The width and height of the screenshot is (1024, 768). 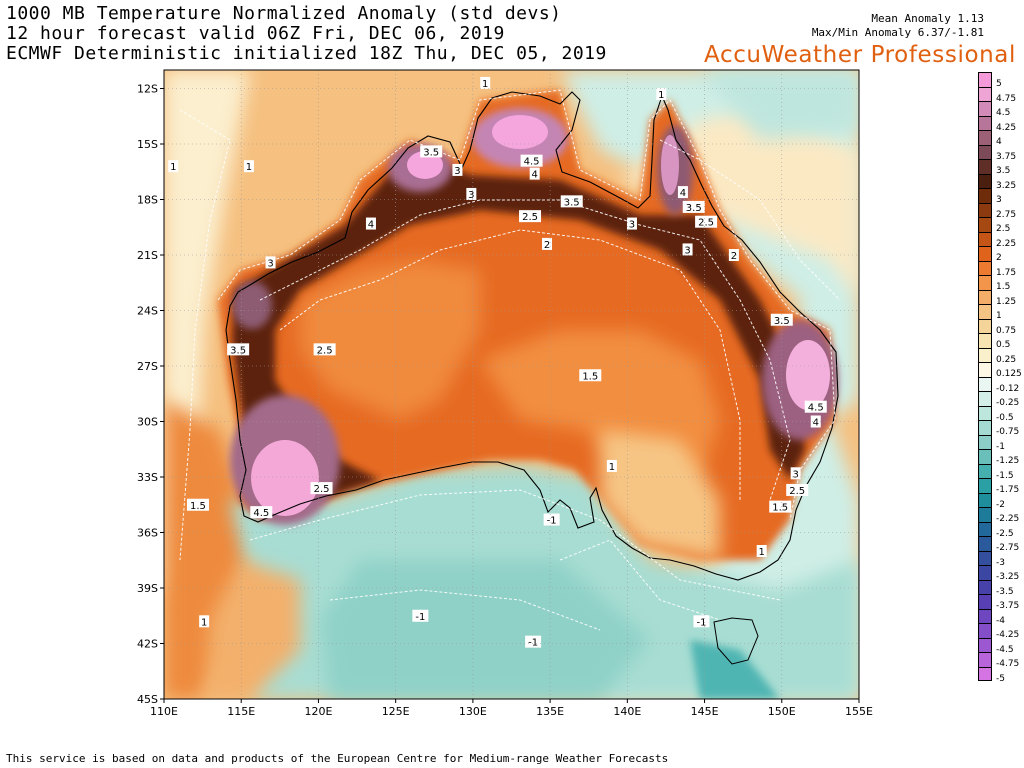 I want to click on legend-label: -1, so click(x=1000, y=446).